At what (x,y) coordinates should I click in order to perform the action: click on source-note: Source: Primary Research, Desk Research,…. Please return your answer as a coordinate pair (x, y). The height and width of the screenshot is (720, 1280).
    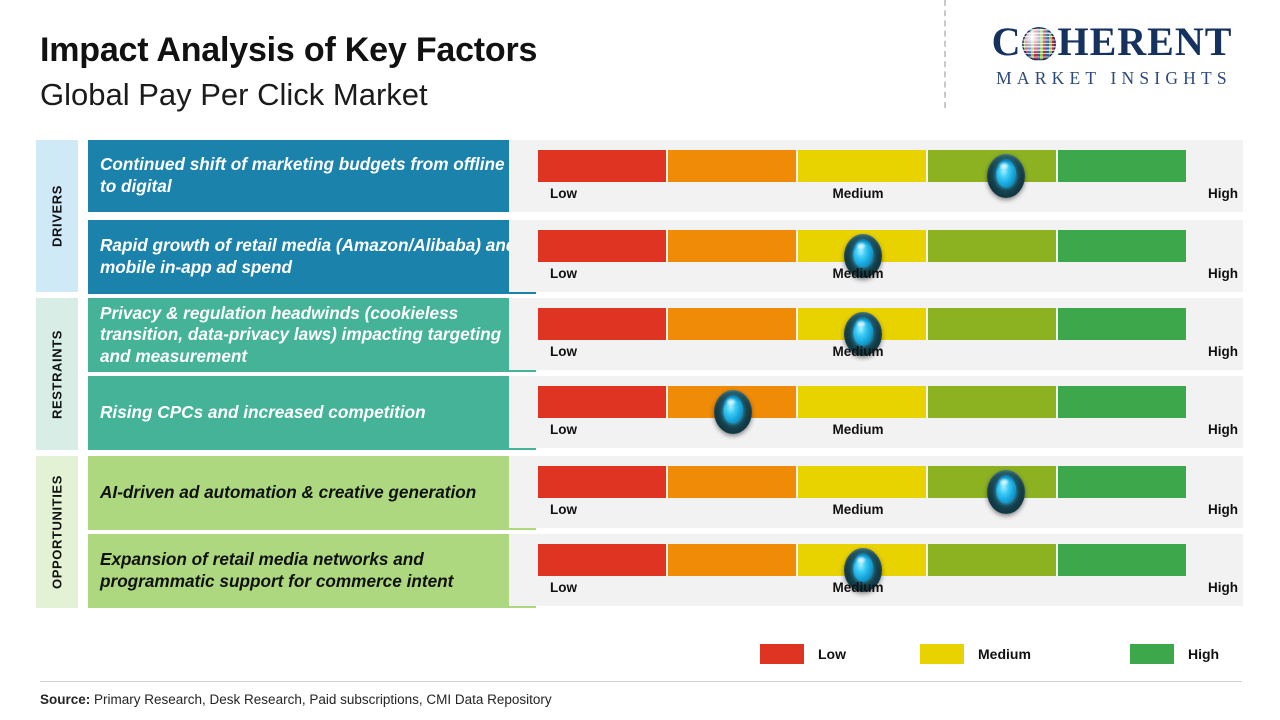
    Looking at the image, I should click on (296, 699).